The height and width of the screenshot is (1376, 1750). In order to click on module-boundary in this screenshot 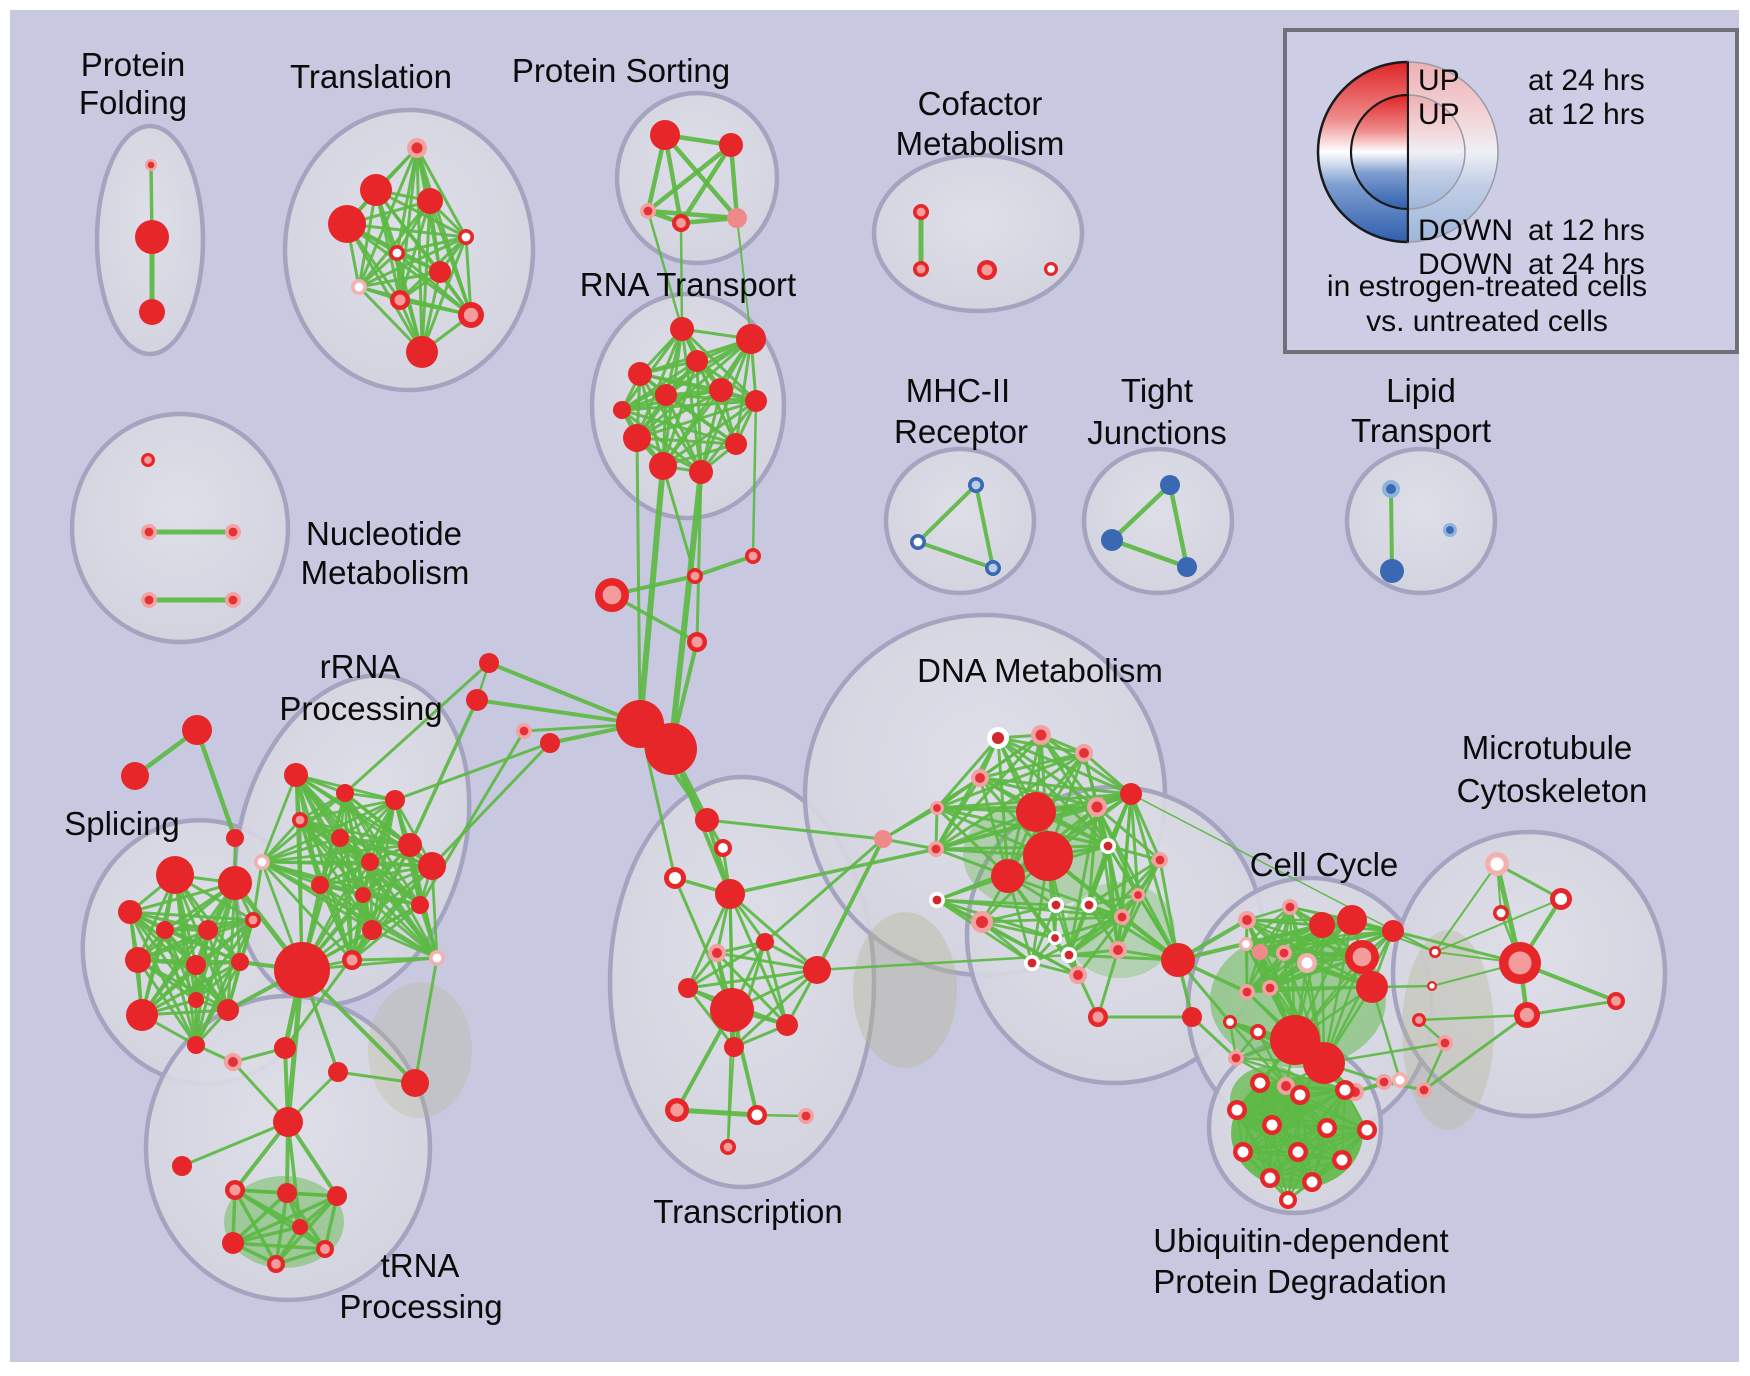, I will do `click(978, 233)`.